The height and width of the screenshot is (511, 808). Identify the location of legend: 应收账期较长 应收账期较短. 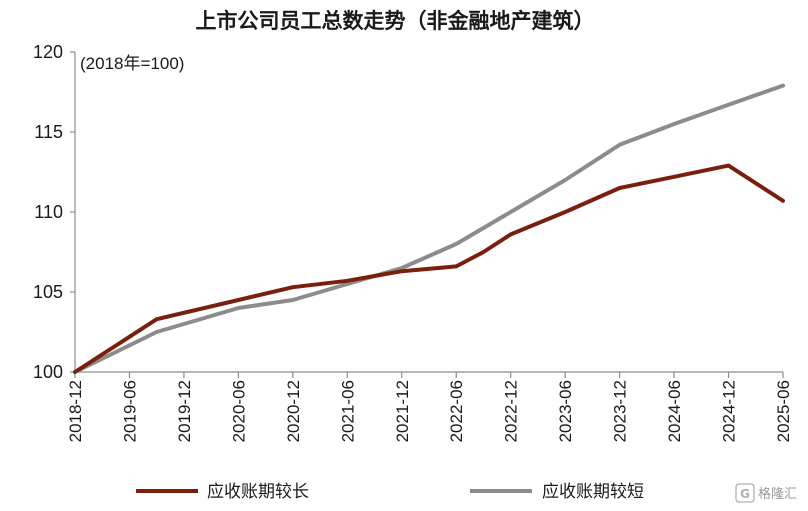
(390, 492).